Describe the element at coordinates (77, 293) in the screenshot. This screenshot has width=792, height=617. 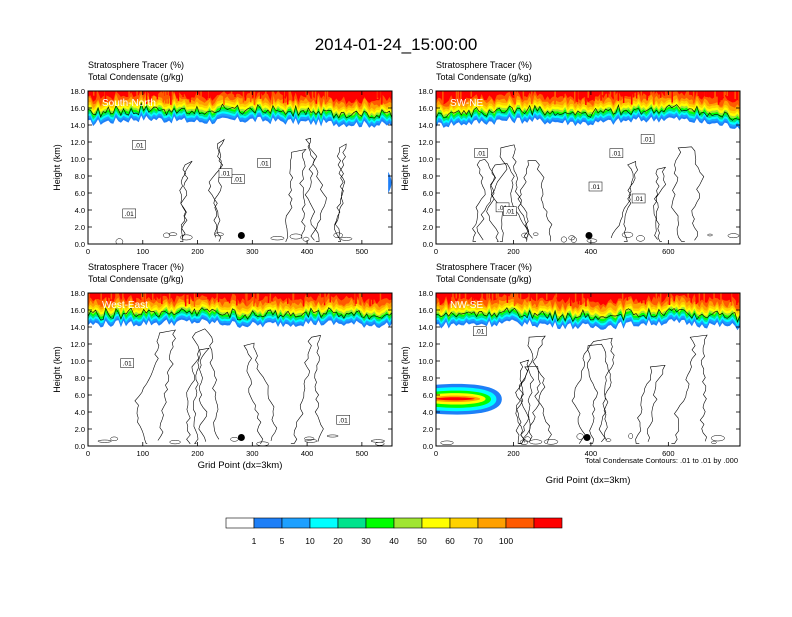
I see `y-tick-label: 18.0` at that location.